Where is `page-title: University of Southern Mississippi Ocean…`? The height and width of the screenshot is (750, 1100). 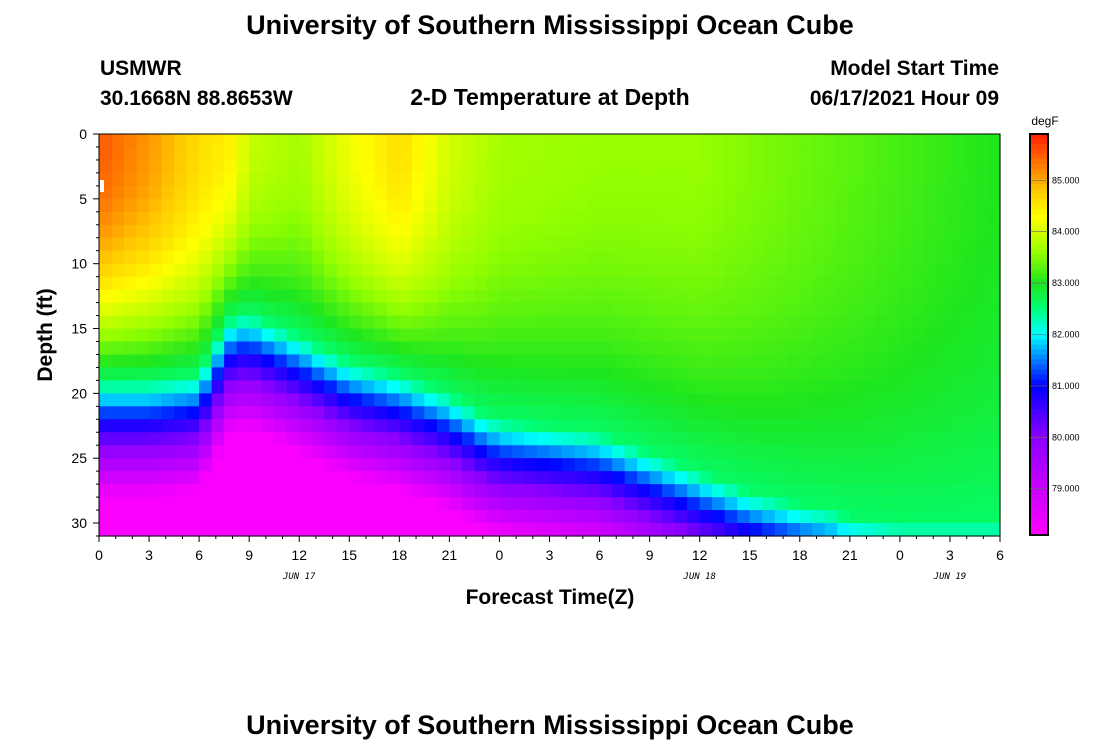
page-title: University of Southern Mississippi Ocean… is located at coordinates (550, 25).